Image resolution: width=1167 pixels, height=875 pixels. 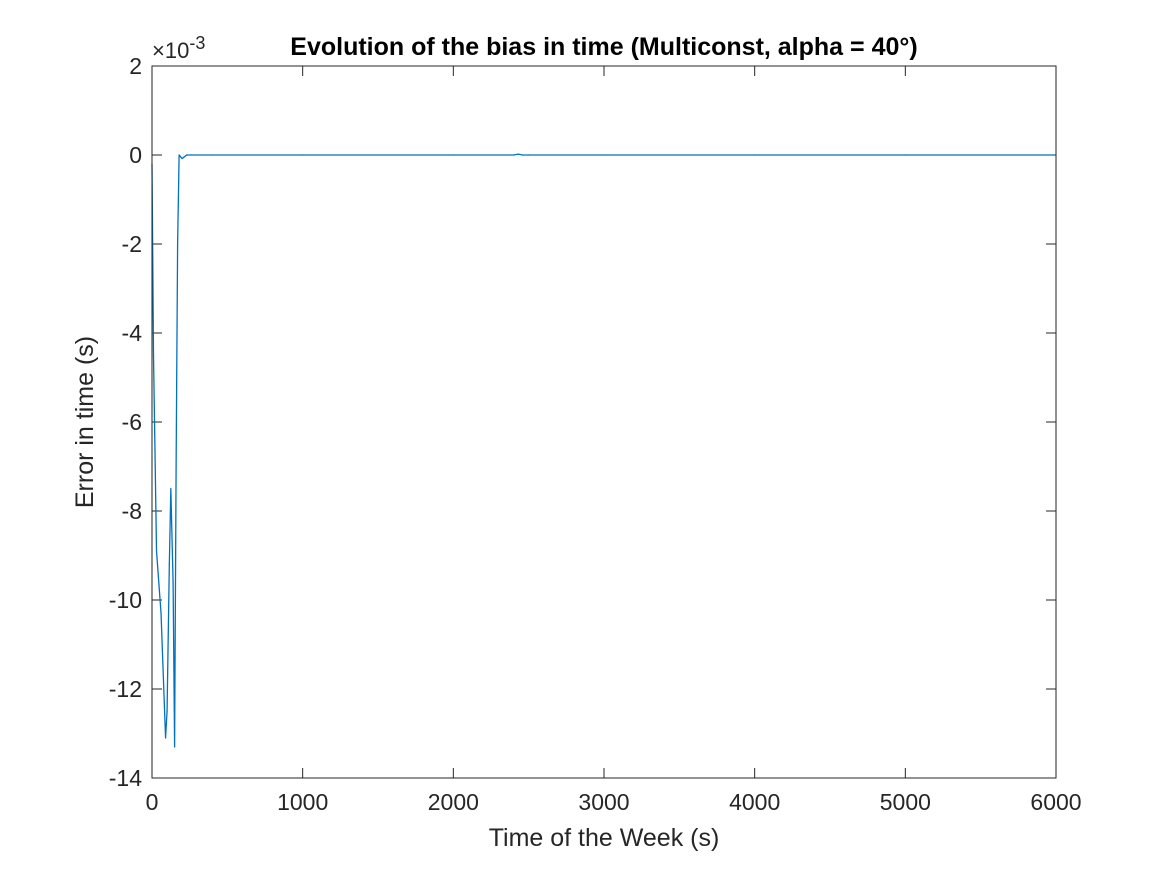 What do you see at coordinates (302, 802) in the screenshot?
I see `x-tick-label: 1000` at bounding box center [302, 802].